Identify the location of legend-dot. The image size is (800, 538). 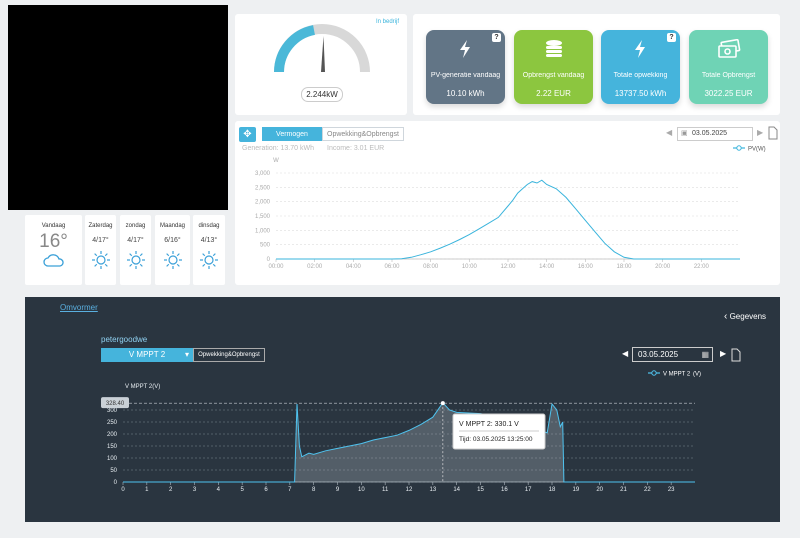
(739, 148).